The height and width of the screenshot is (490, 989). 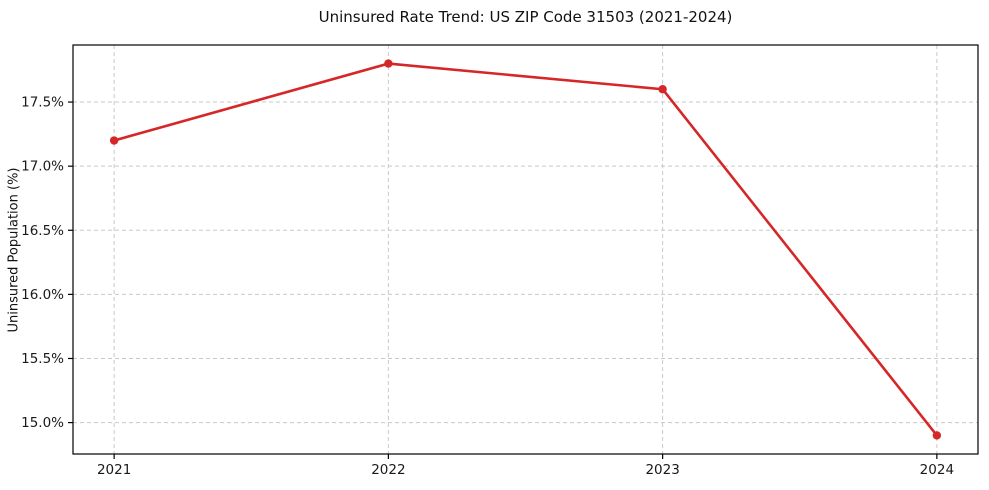 I want to click on y-tick-label: 15.0%, so click(x=42, y=423).